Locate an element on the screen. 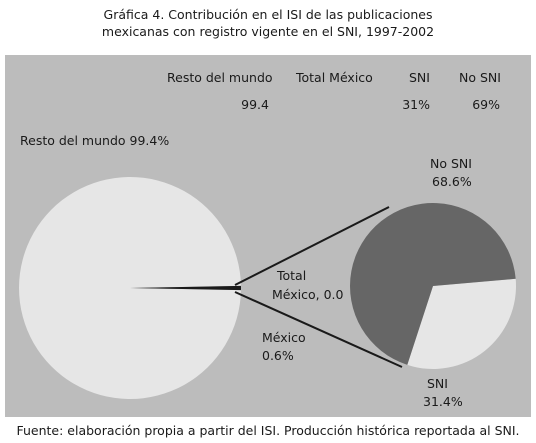  breakdown-pie is located at coordinates (432, 286).